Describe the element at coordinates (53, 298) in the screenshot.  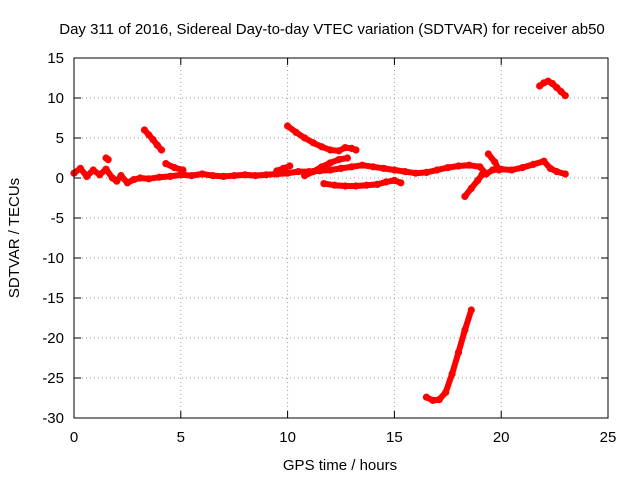
I see `y-tick-label: -15` at that location.